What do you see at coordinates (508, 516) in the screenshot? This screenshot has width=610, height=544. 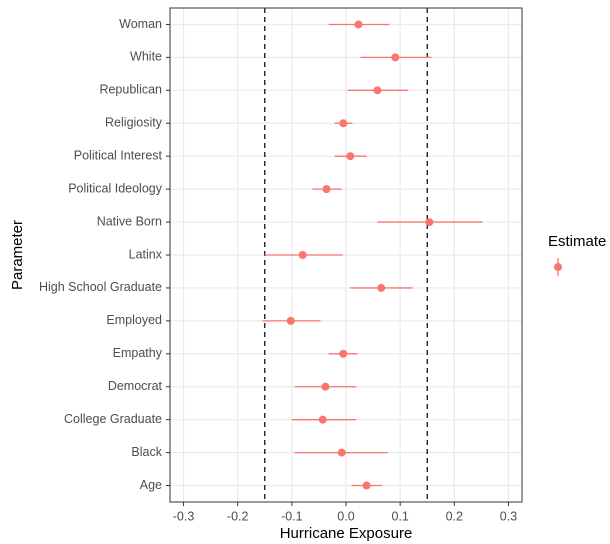 I see `x-tick-label: 0.3` at bounding box center [508, 516].